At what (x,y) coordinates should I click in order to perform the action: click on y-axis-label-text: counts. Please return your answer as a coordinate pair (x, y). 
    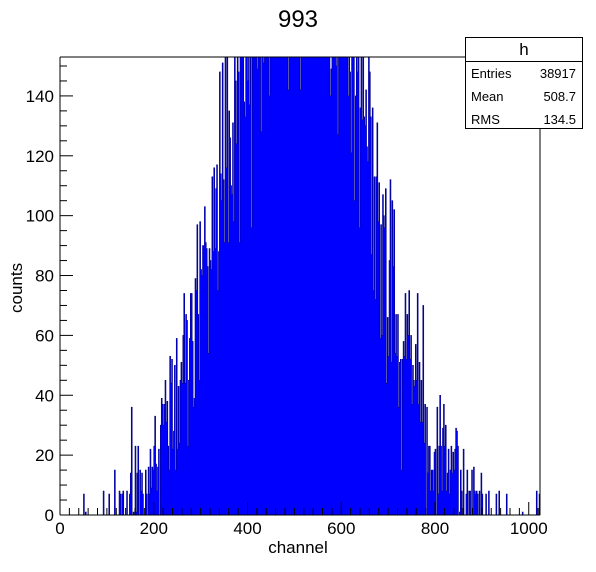
    Looking at the image, I should click on (16, 287).